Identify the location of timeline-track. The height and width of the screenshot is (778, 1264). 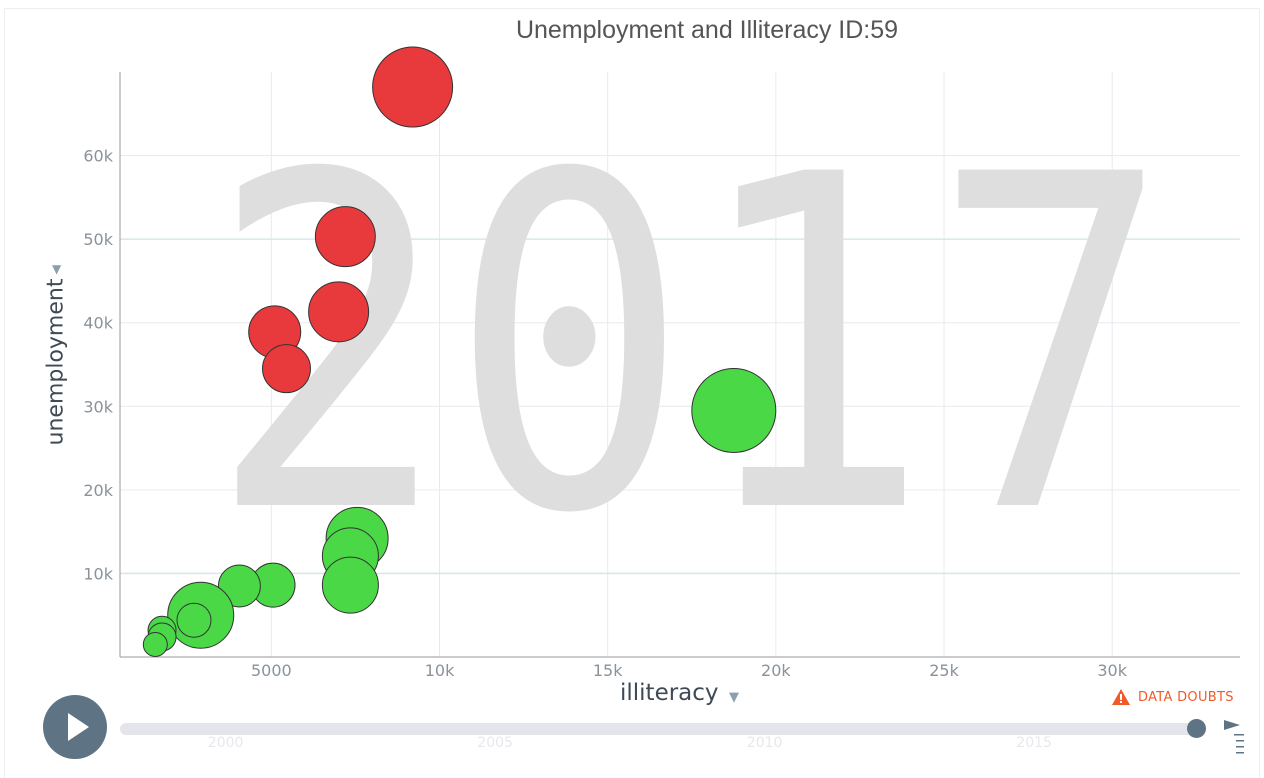
(659, 729).